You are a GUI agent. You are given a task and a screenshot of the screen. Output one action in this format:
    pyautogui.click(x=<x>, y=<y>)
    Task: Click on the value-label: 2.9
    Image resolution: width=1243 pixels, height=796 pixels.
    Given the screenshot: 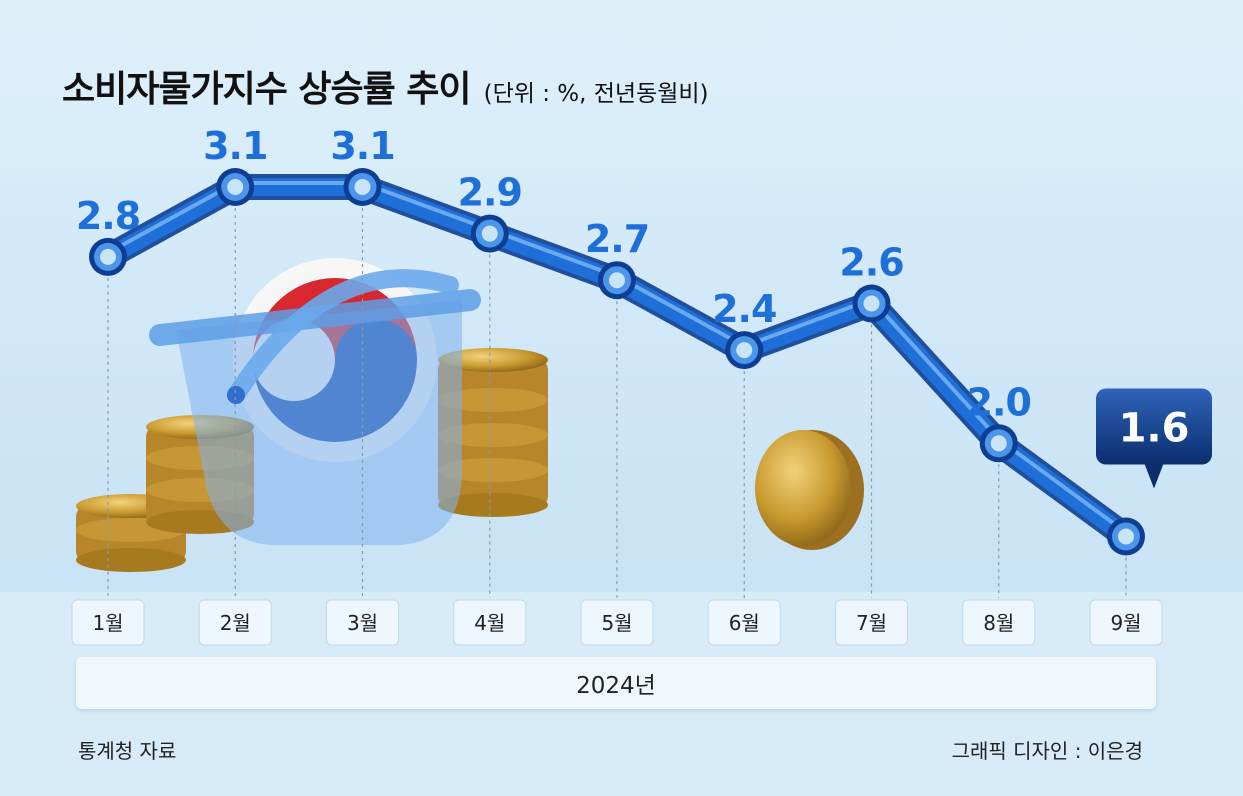 What is the action you would take?
    pyautogui.click(x=490, y=193)
    